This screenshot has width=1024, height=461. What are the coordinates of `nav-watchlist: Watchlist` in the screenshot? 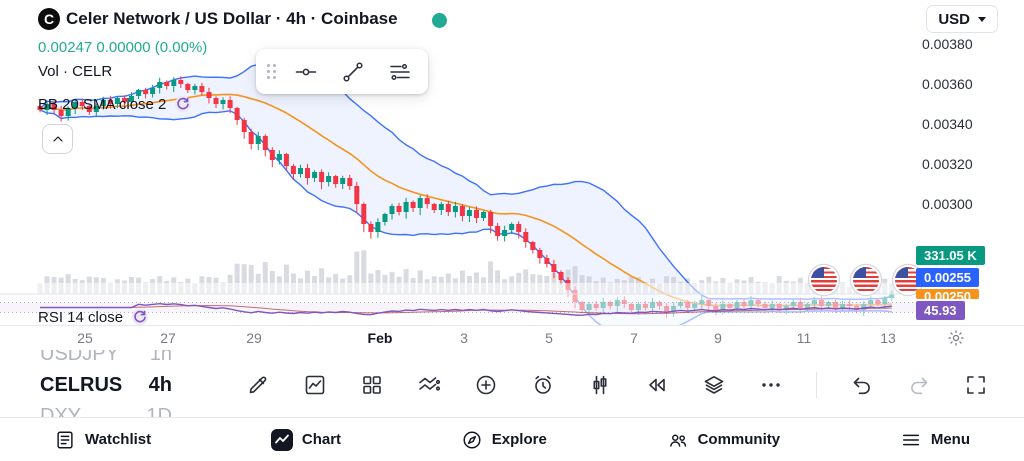 It's located at (102, 440).